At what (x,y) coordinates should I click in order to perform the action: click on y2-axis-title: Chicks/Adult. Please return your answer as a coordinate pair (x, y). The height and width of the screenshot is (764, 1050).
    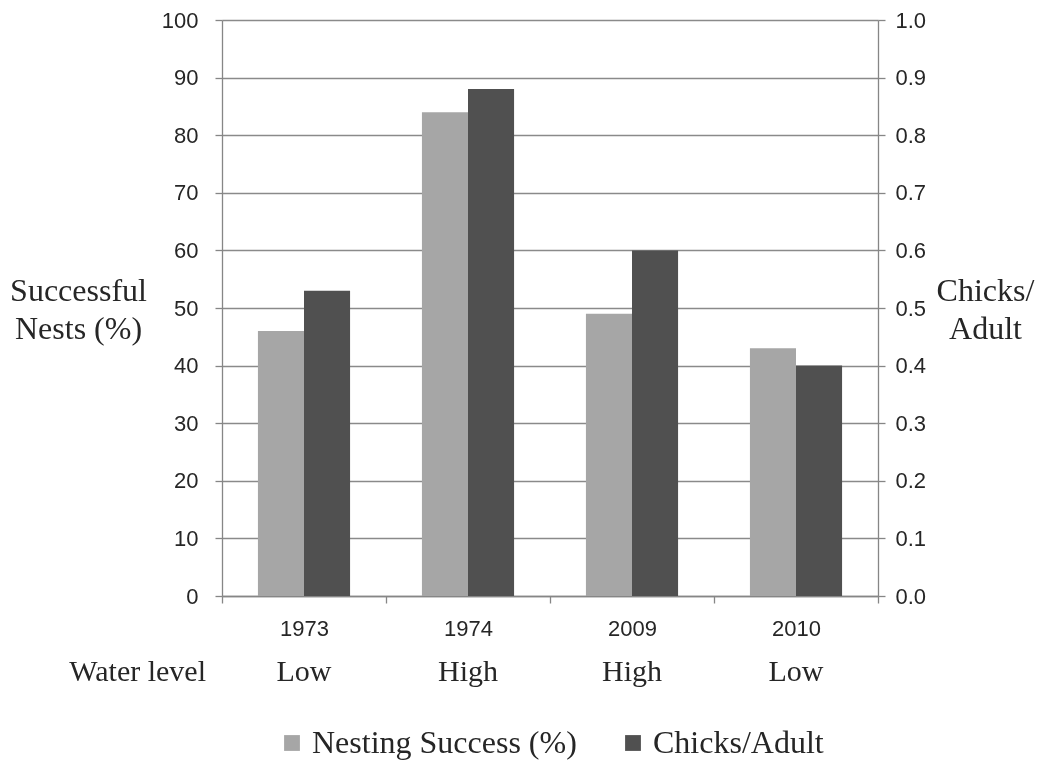
    Looking at the image, I should click on (985, 308).